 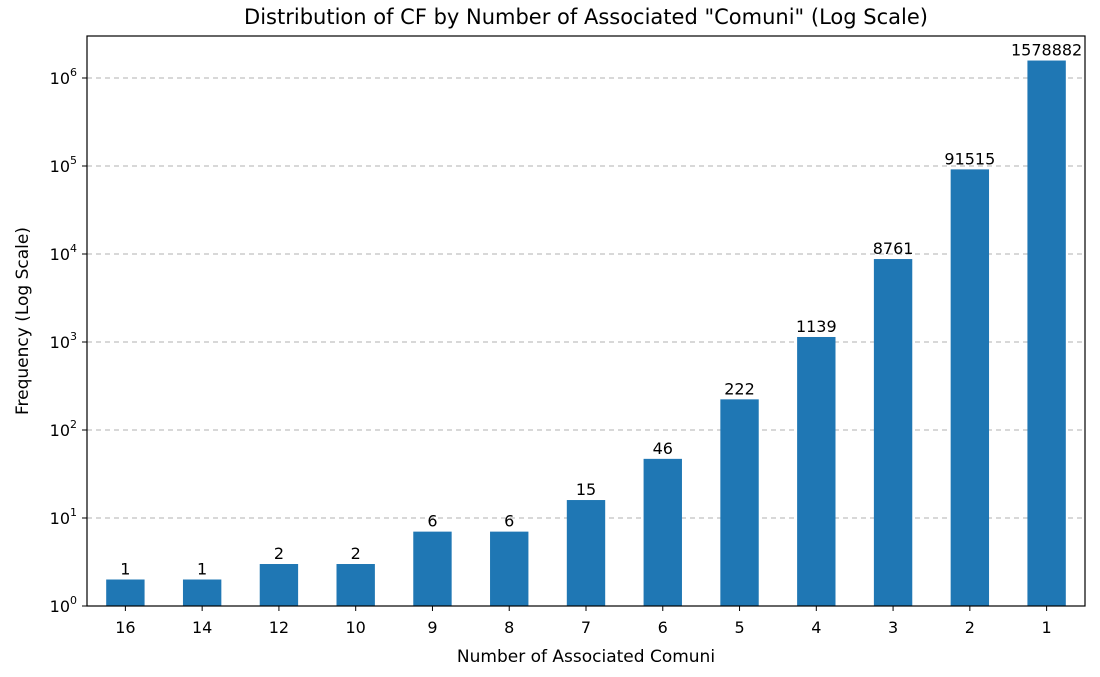 What do you see at coordinates (893, 248) in the screenshot?
I see `bar-value-label: 8761` at bounding box center [893, 248].